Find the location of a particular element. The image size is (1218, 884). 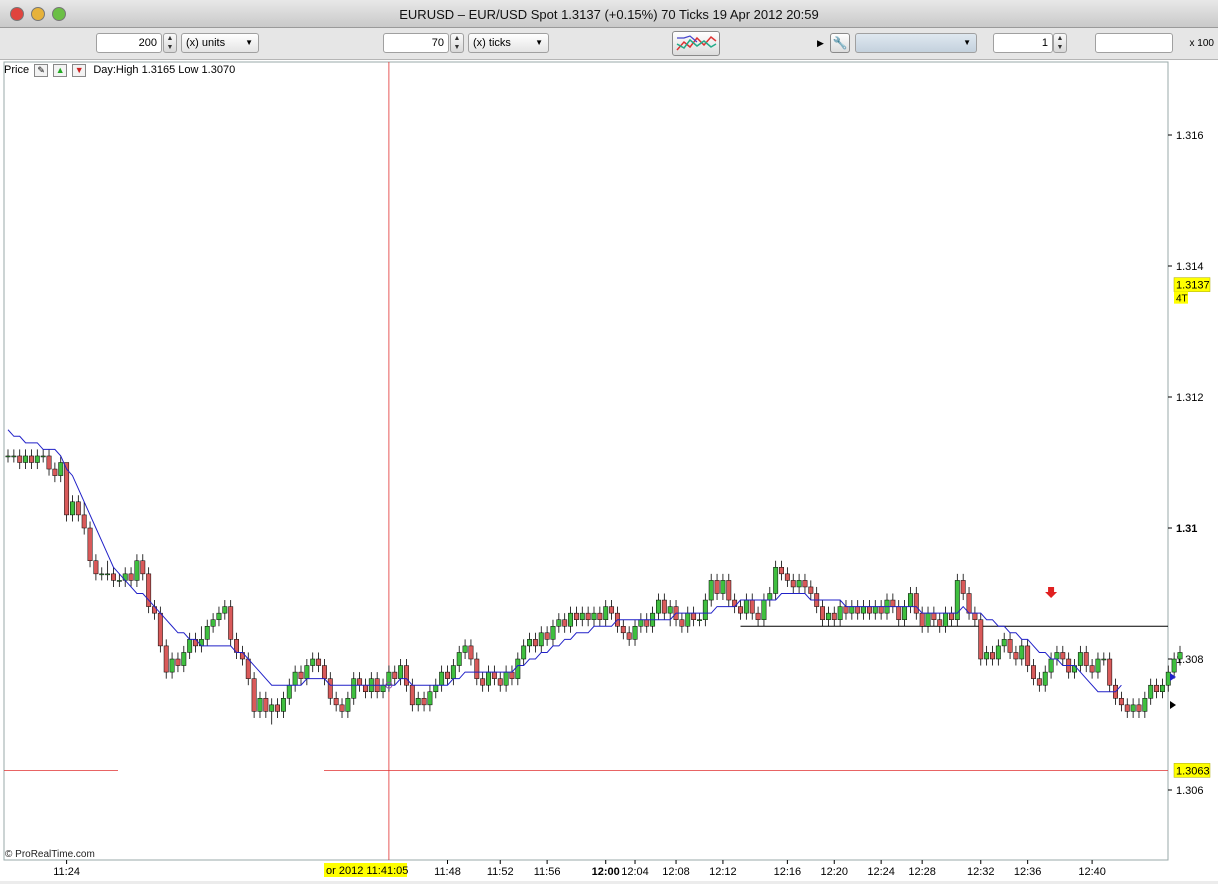

units-stepper: ▲ ▼ is located at coordinates (170, 43).